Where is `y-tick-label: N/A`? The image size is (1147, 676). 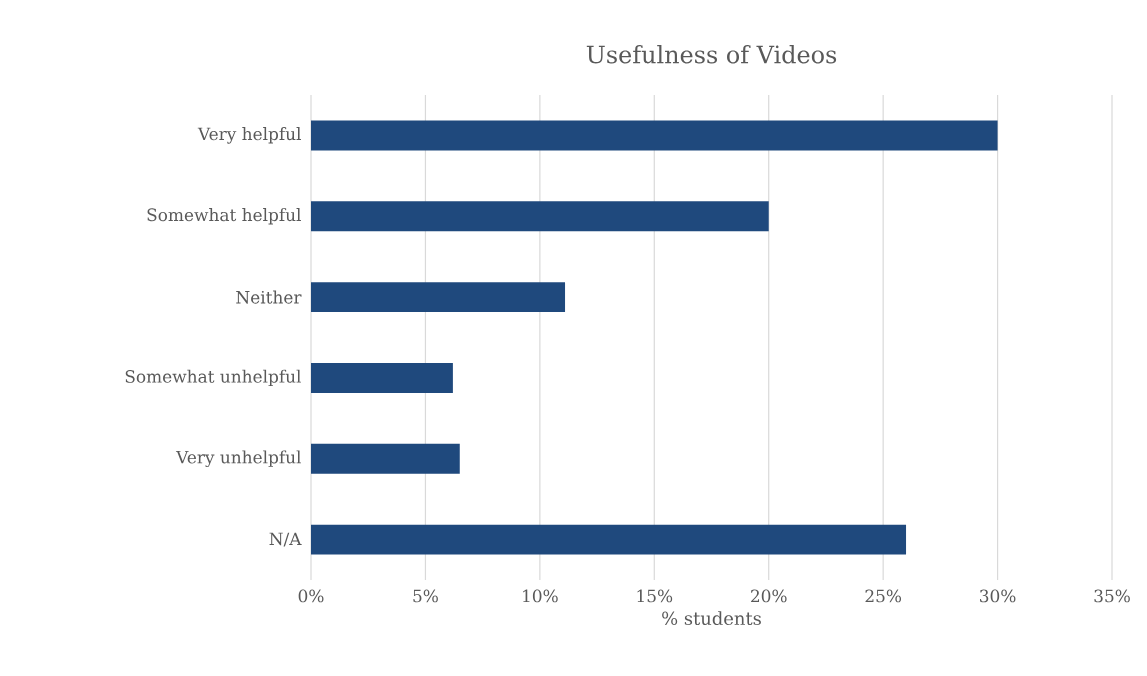 y-tick-label: N/A is located at coordinates (285, 539).